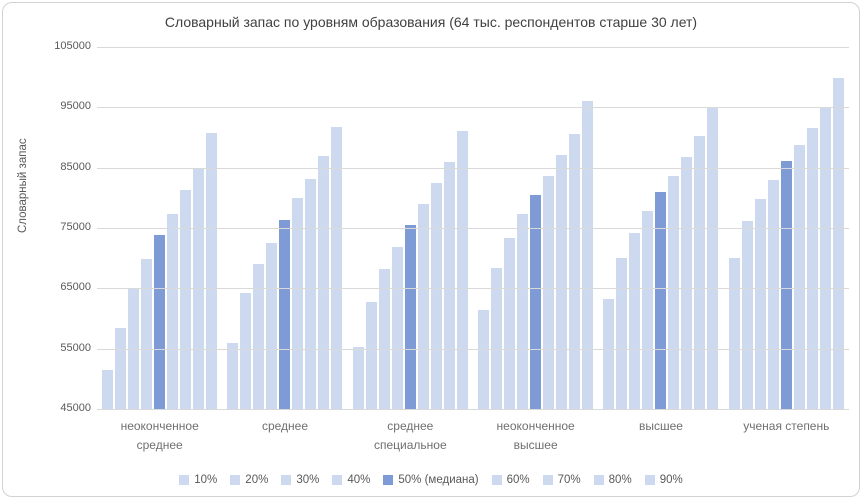 This screenshot has width=864, height=501. What do you see at coordinates (410, 435) in the screenshot?
I see `x-category-label: среднее специальное` at bounding box center [410, 435].